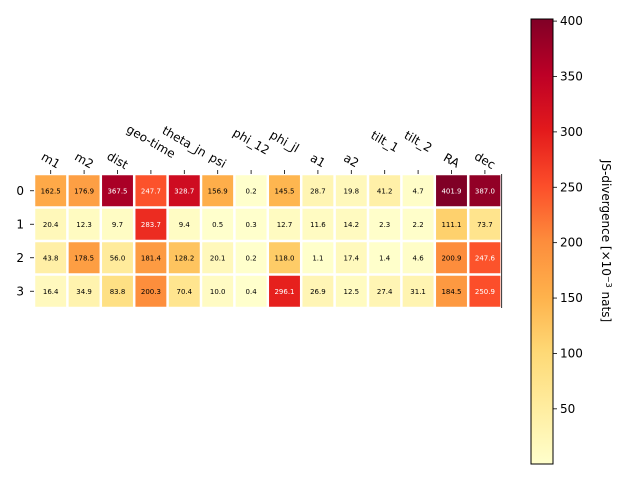 The height and width of the screenshot is (480, 640). What do you see at coordinates (318, 161) in the screenshot?
I see `column-label: a1` at bounding box center [318, 161].